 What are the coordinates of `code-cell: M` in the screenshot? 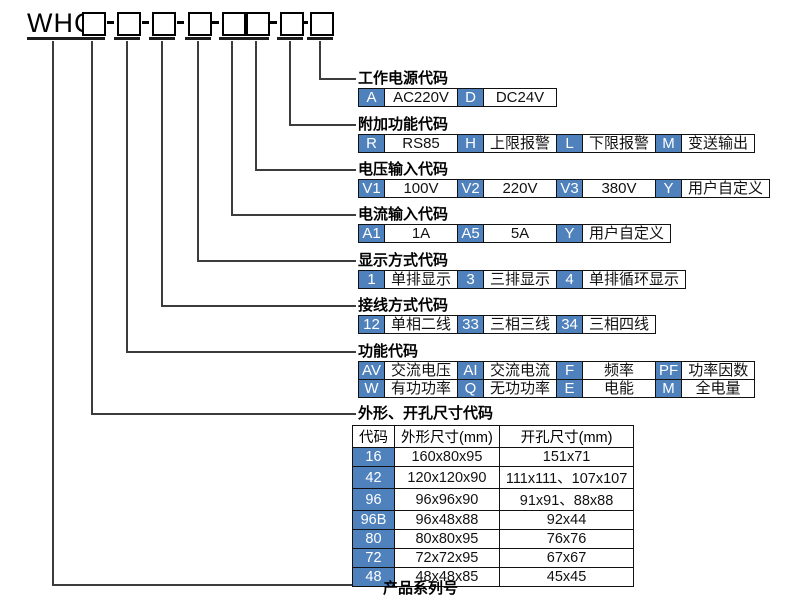 It's located at (669, 143).